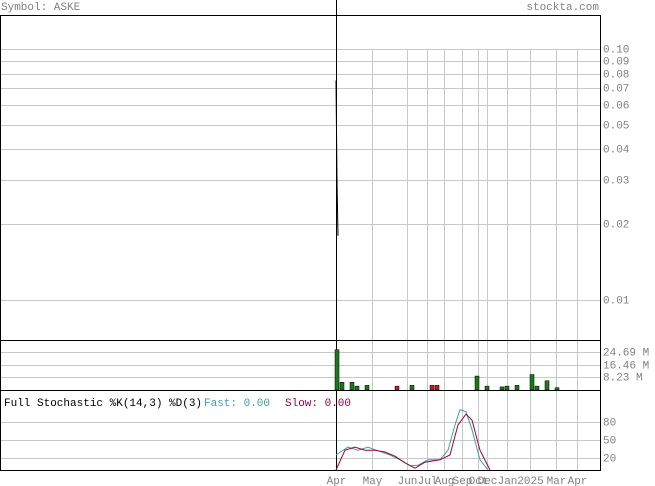 Image resolution: width=655 pixels, height=486 pixels. What do you see at coordinates (488, 481) in the screenshot?
I see `x-tick-label: Dec` at bounding box center [488, 481].